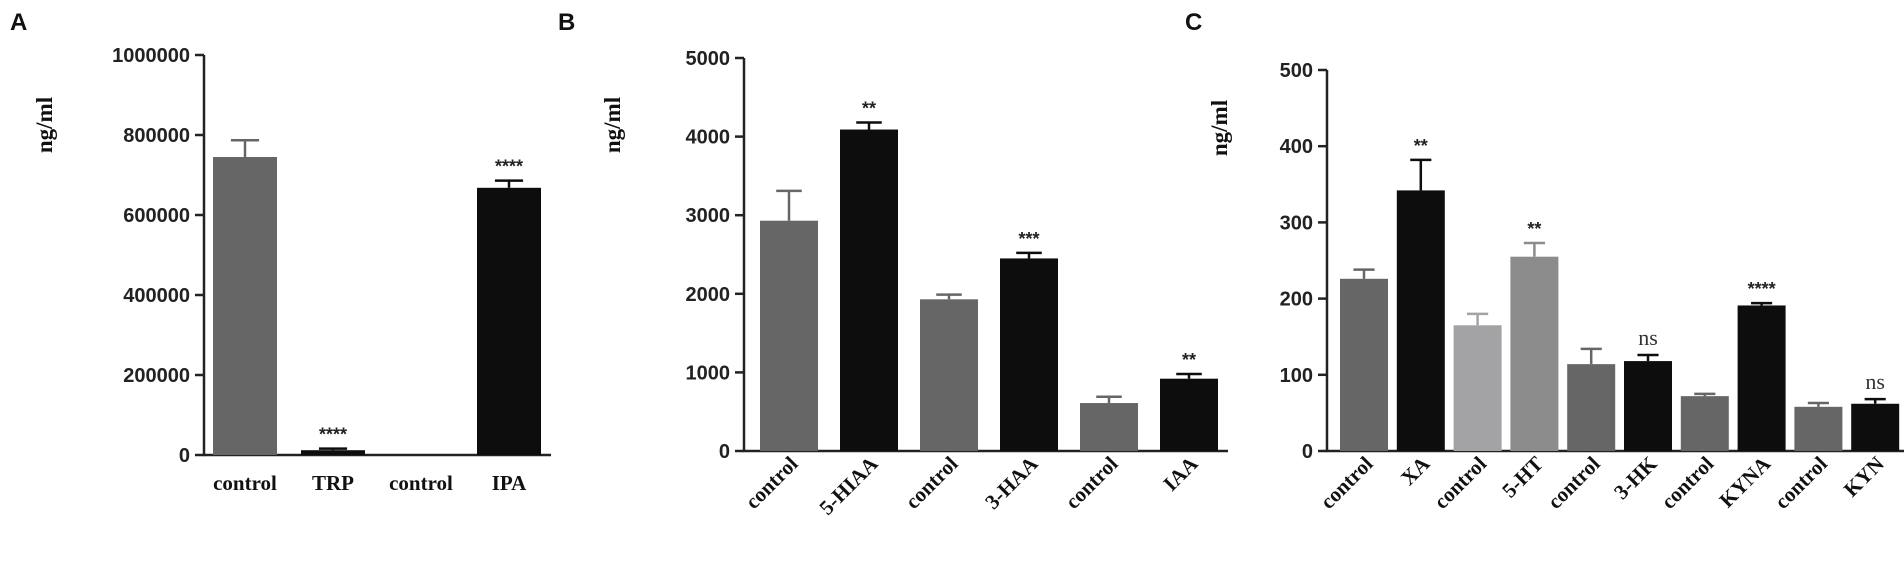 The image size is (1904, 571). I want to click on x-tick-label: 5-HT, so click(1522, 477).